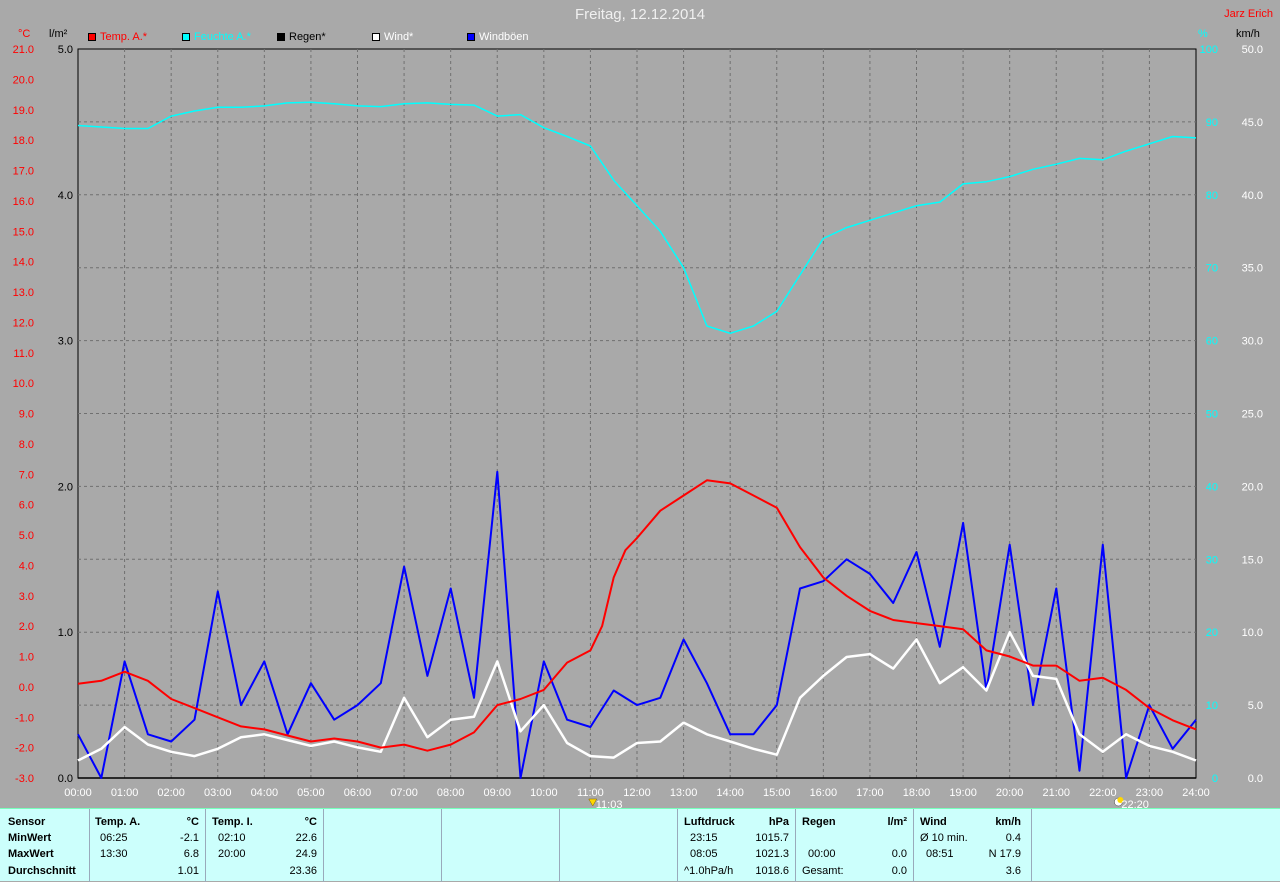 Image resolution: width=1280 pixels, height=882 pixels. What do you see at coordinates (1056, 793) in the screenshot?
I see `x-tick-label: 21:00` at bounding box center [1056, 793].